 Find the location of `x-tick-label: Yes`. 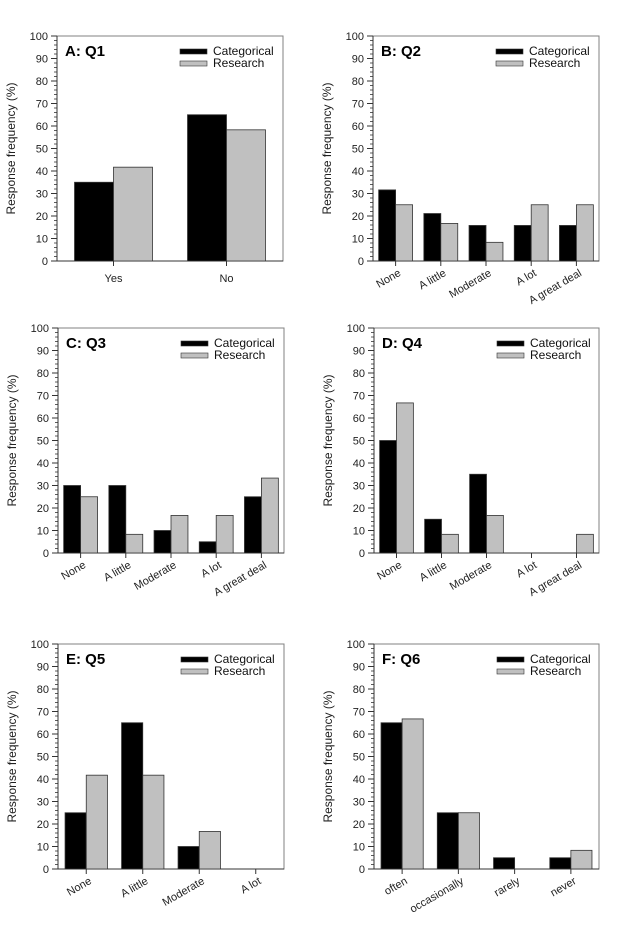

x-tick-label: Yes is located at coordinates (114, 279).